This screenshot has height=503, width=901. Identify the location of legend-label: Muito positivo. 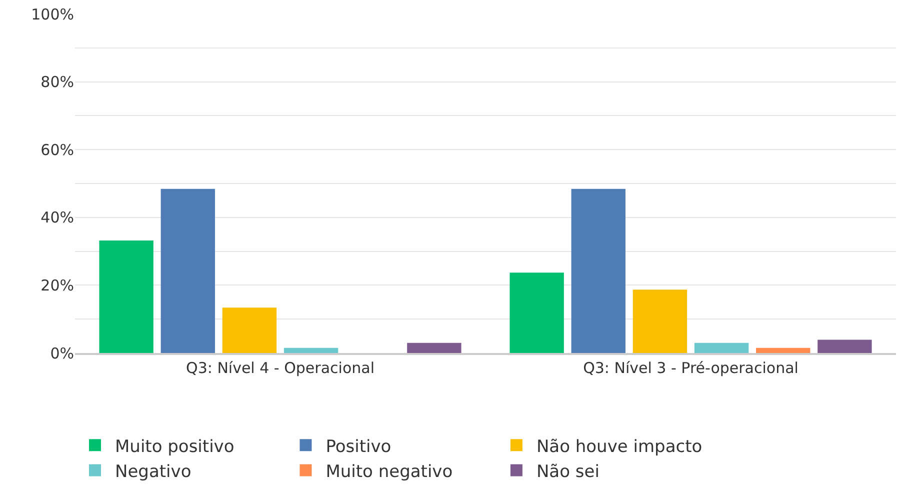
(174, 446).